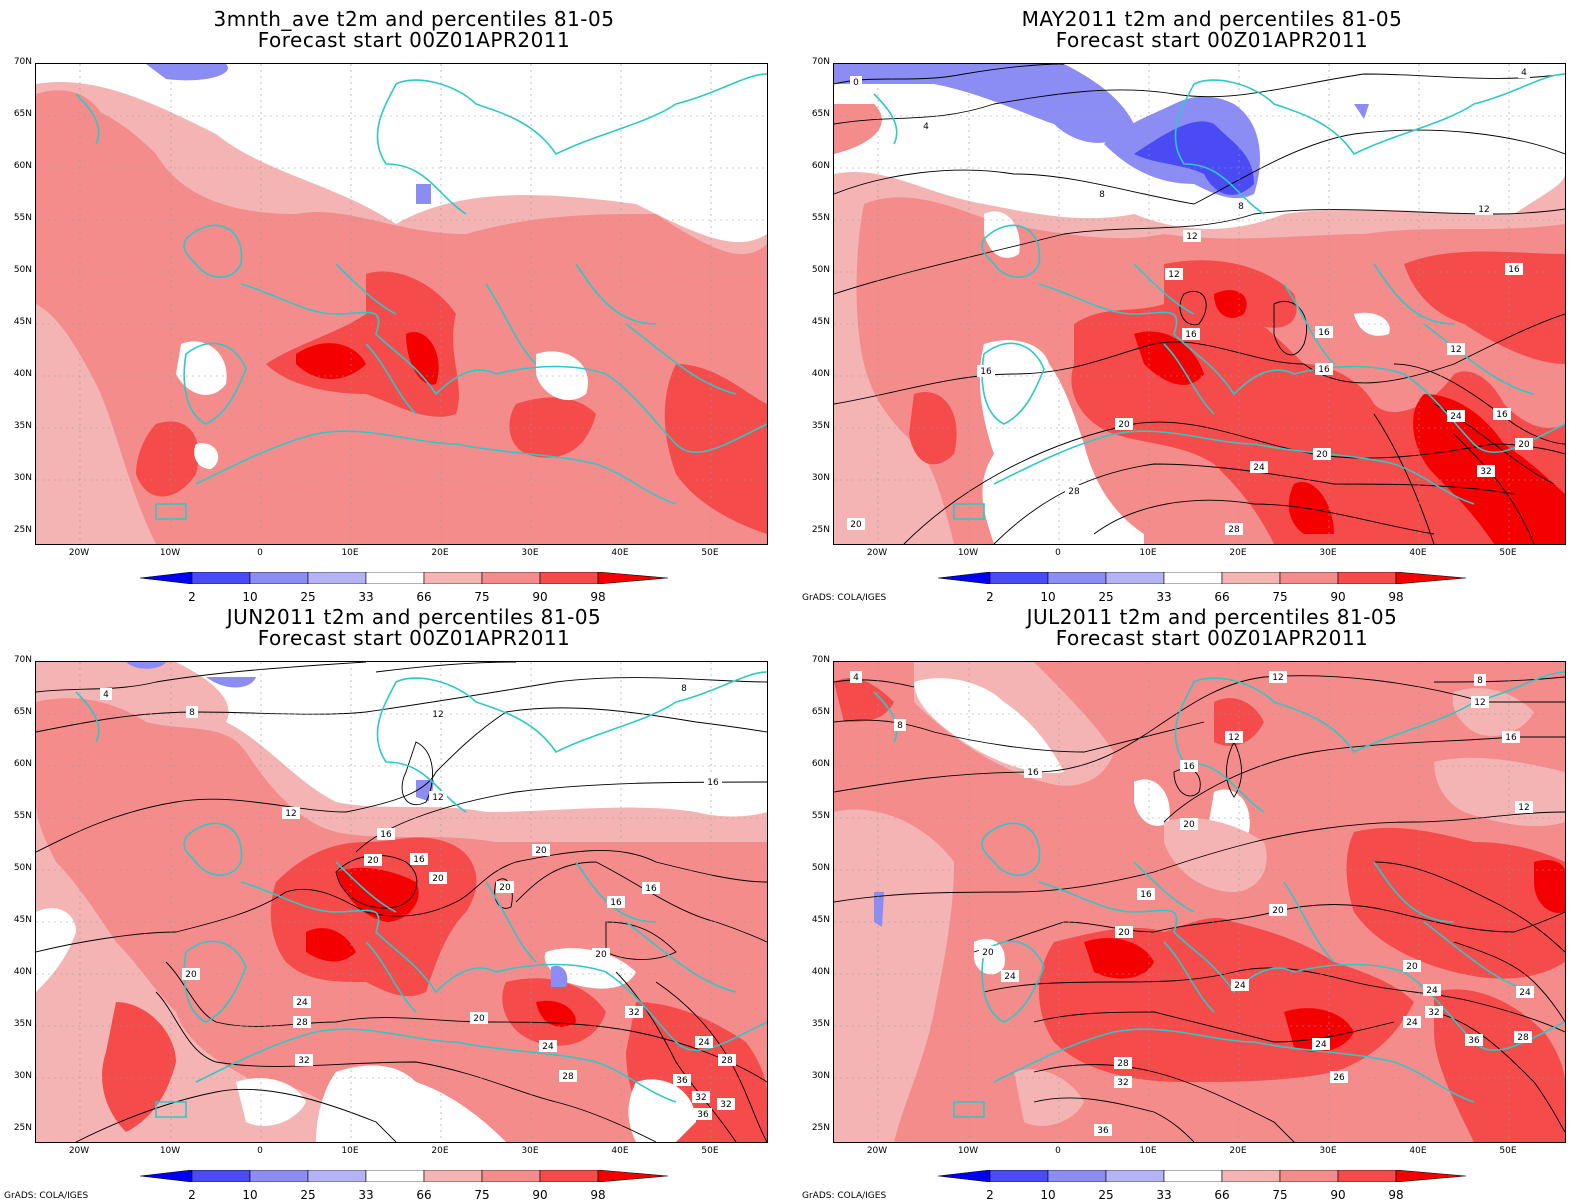 Image resolution: width=1596 pixels, height=1202 pixels. What do you see at coordinates (820, 764) in the screenshot?
I see `lat-tick-label: 60N` at bounding box center [820, 764].